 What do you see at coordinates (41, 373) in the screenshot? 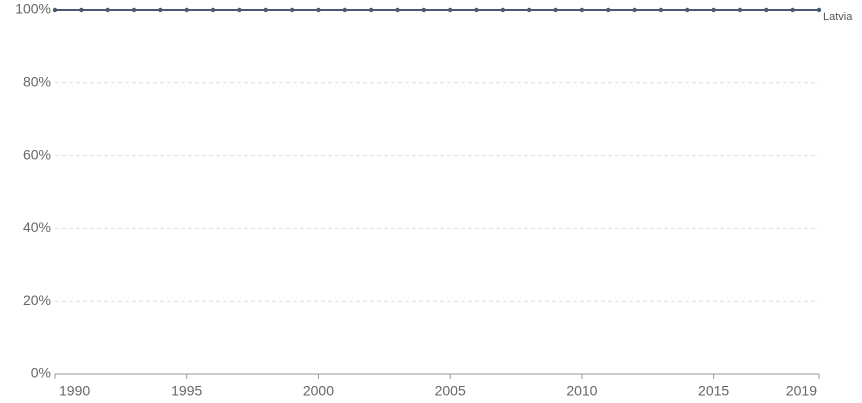
I see `y-tick-label: 0%` at bounding box center [41, 373].